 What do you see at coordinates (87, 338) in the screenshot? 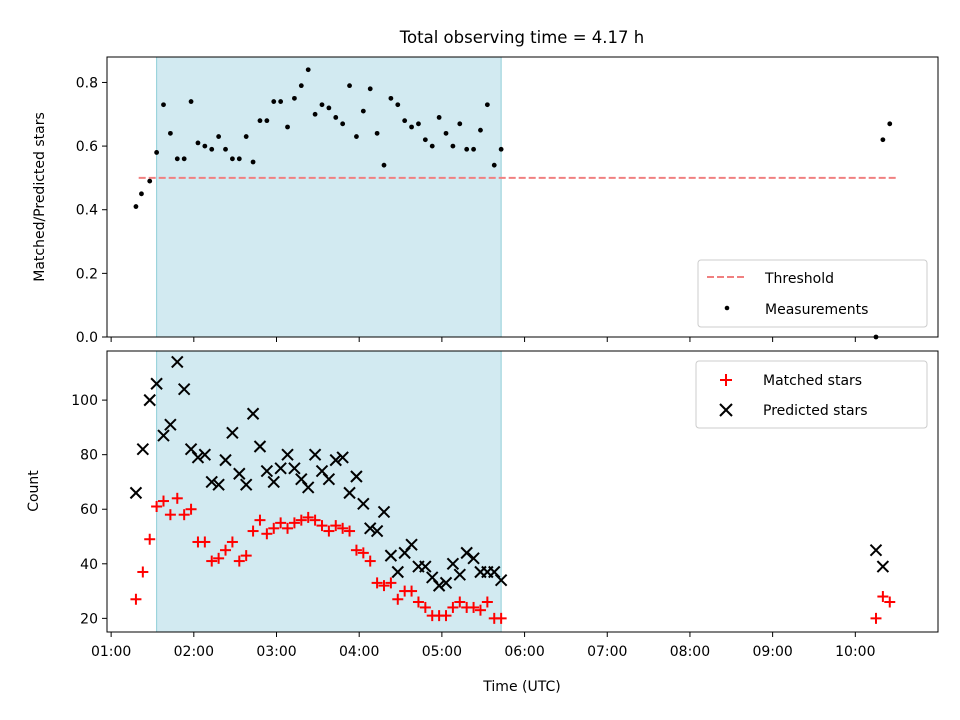
I see `y-tick-label: 0.0` at bounding box center [87, 338].